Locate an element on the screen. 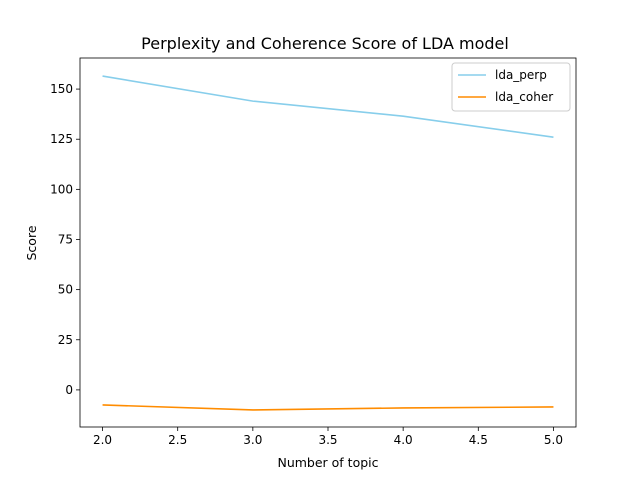  y-axis: 0 25 50 75 100 125 150 is located at coordinates (65, 239).